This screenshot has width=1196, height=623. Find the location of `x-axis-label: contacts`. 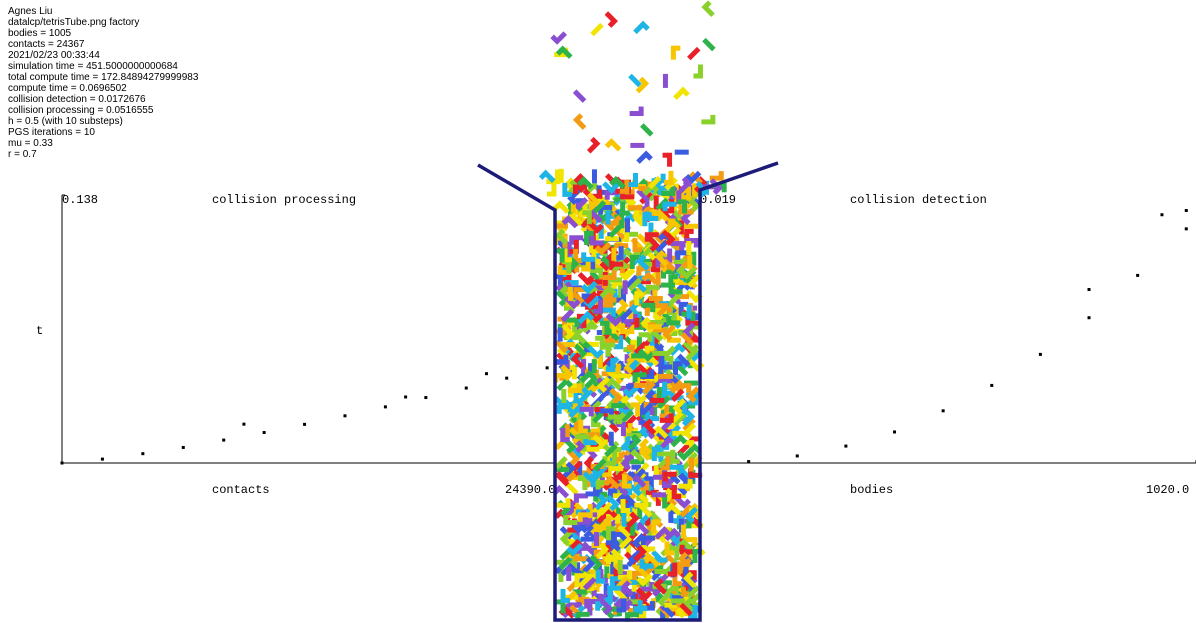

x-axis-label: contacts is located at coordinates (241, 490).